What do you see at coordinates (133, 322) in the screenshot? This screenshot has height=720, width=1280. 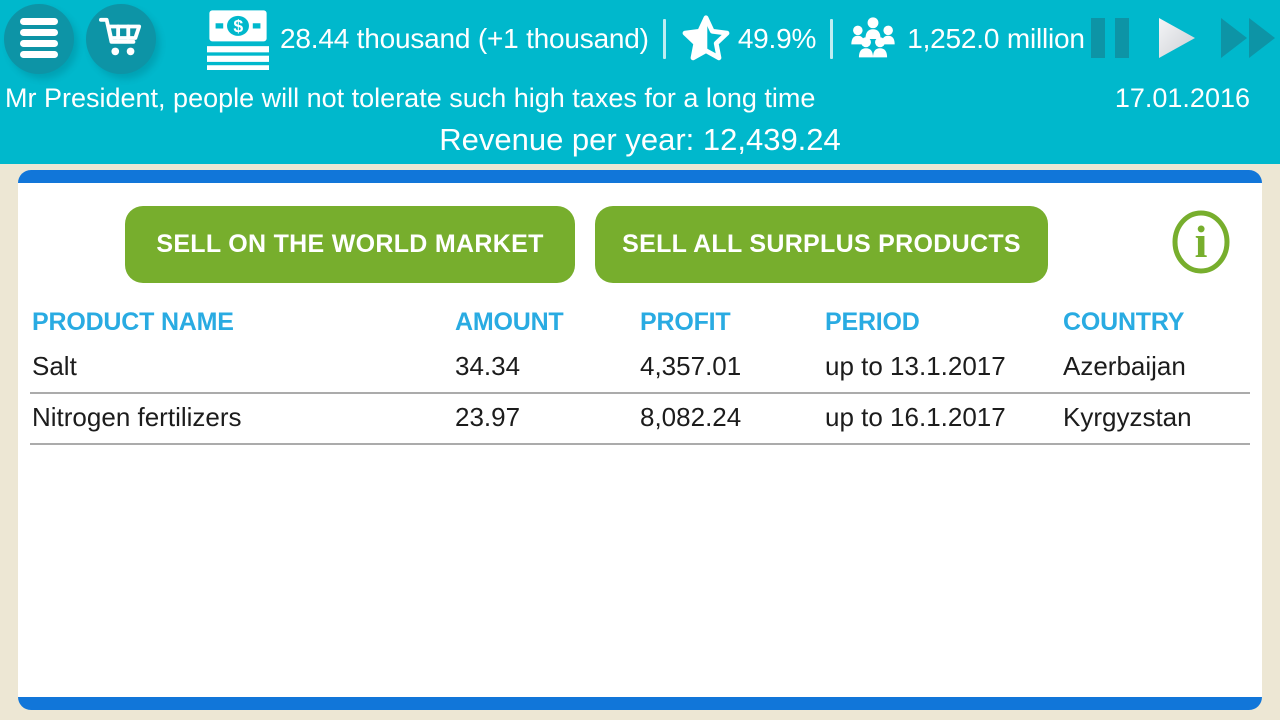 I see `col-product-name: PRODUCT NAME` at bounding box center [133, 322].